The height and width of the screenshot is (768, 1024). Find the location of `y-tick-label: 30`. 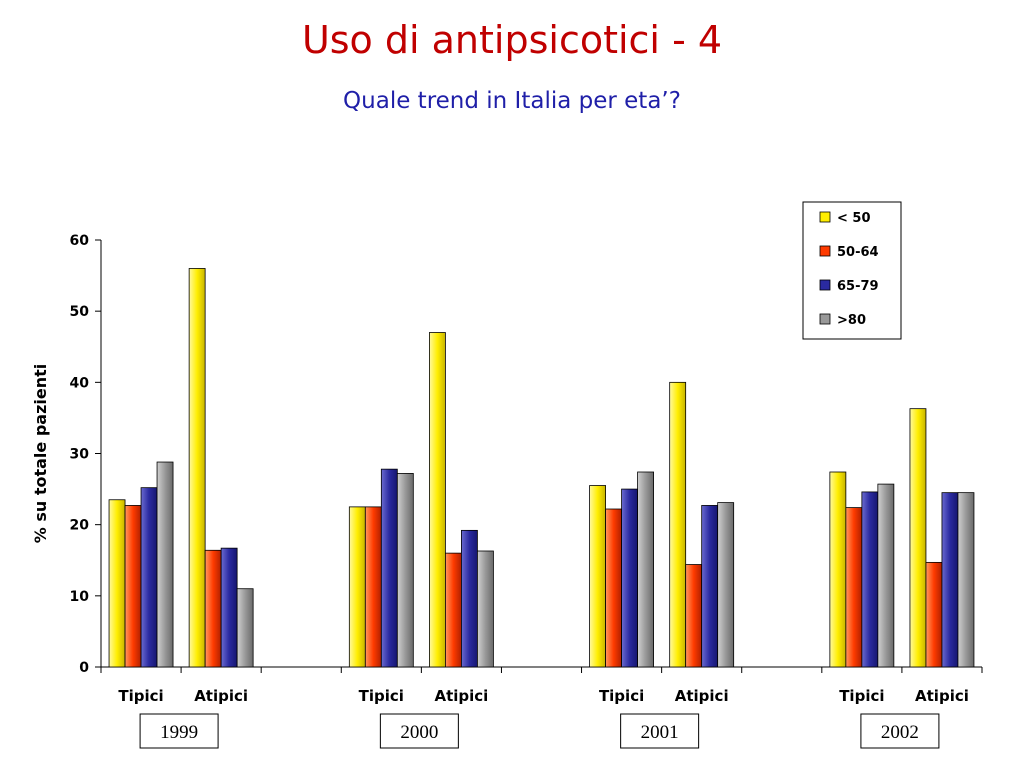

y-tick-label: 30 is located at coordinates (80, 455).